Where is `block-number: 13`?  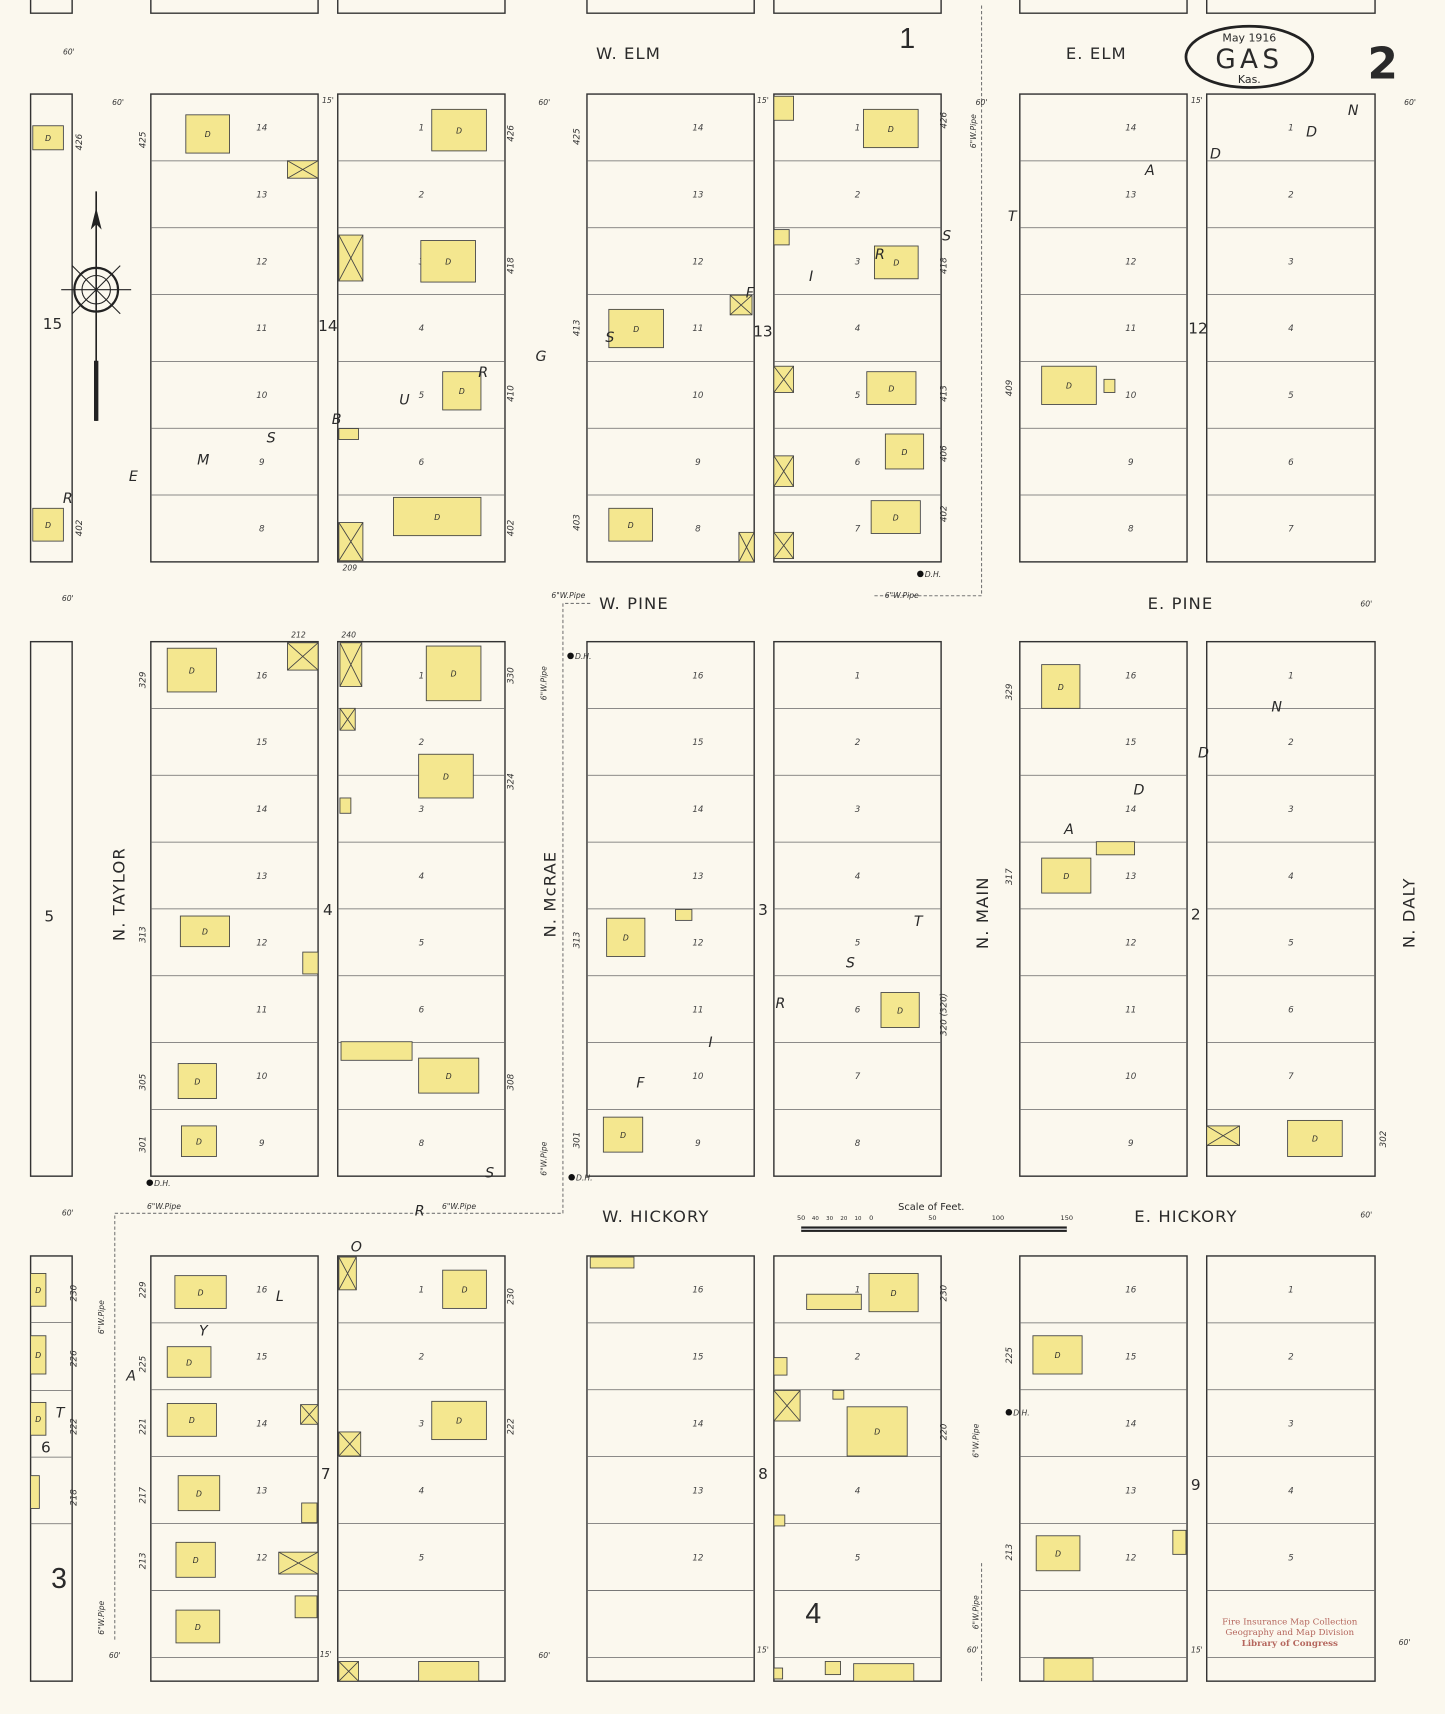
block-number: 13 is located at coordinates (762, 332).